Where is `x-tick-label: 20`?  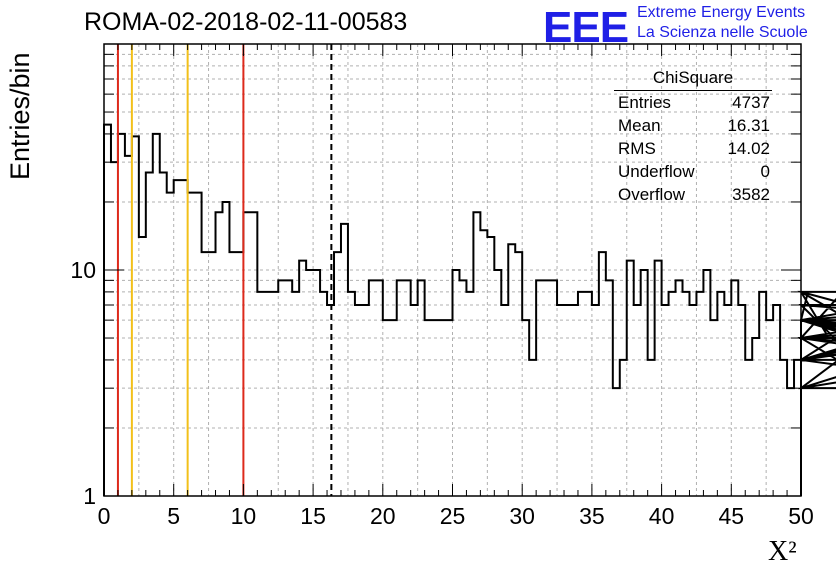 x-tick-label: 20 is located at coordinates (383, 516).